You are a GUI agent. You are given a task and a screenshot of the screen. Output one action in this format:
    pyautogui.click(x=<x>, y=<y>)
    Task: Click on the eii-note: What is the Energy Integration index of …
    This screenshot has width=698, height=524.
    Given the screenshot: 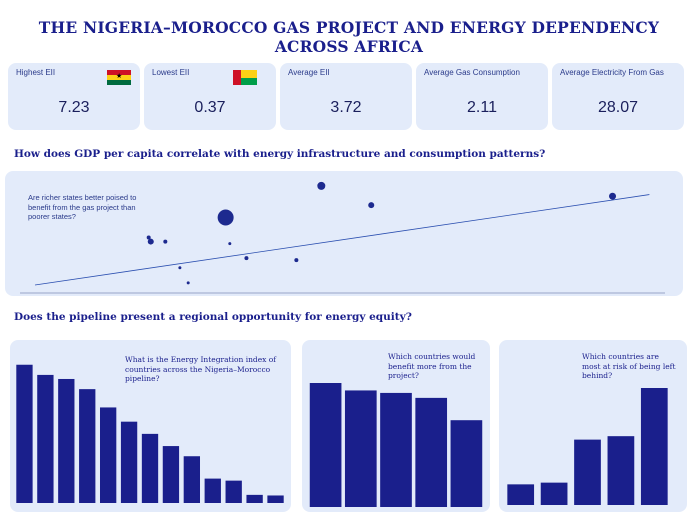 What is the action you would take?
    pyautogui.click(x=201, y=369)
    